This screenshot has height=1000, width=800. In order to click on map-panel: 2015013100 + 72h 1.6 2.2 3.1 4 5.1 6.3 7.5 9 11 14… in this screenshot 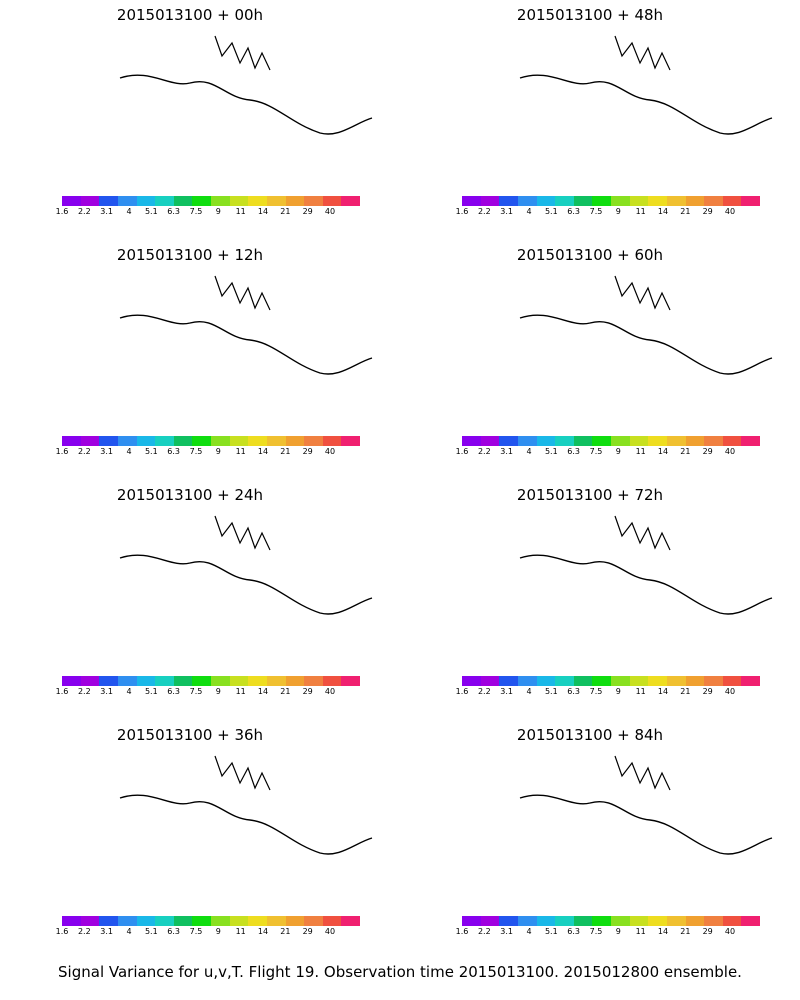, I will do `click(600, 599)`.